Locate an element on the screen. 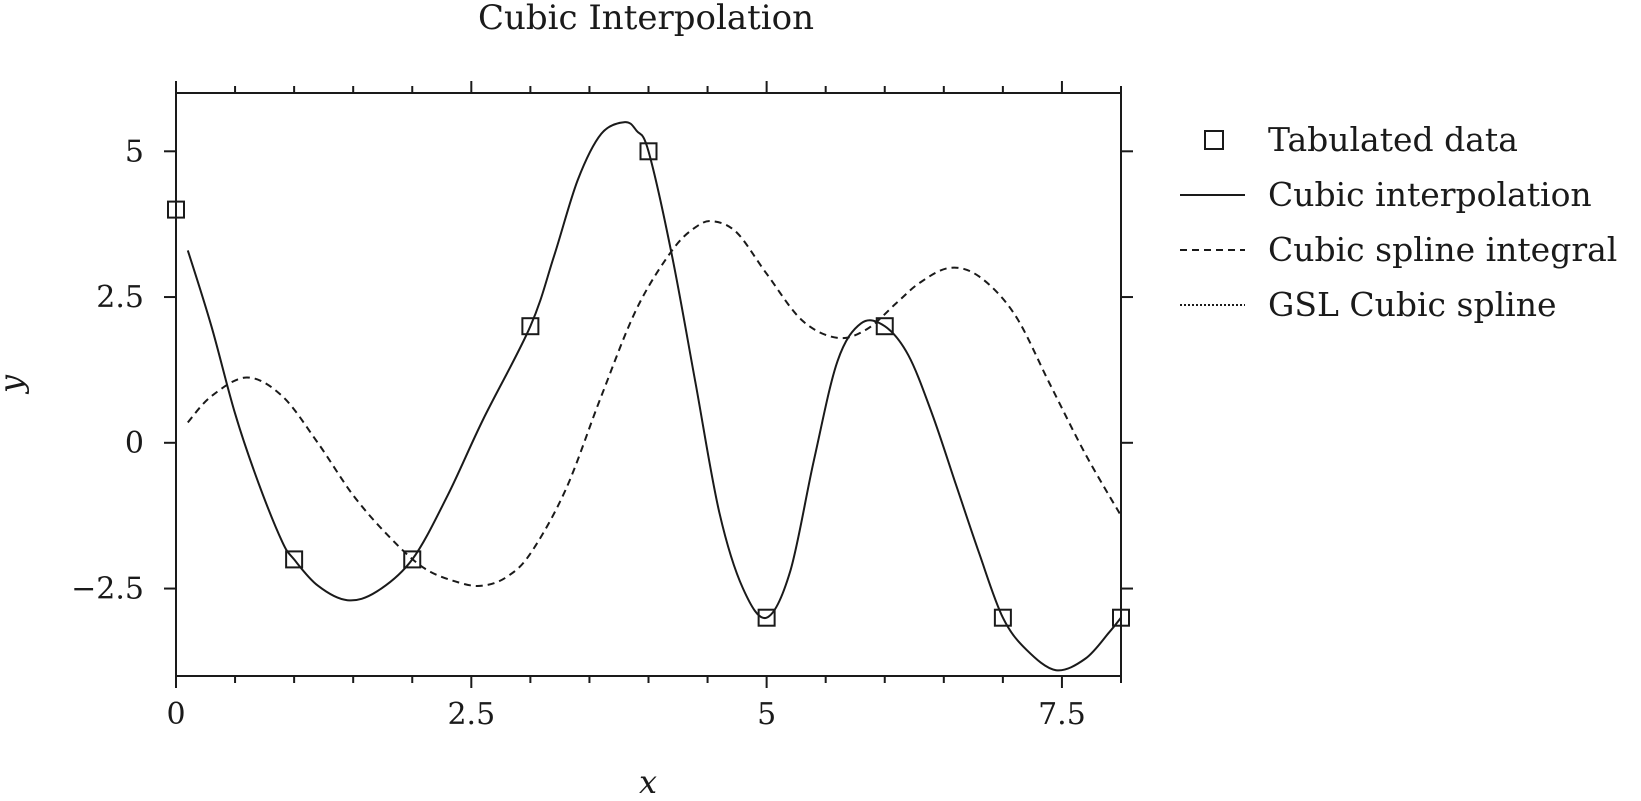 This screenshot has width=1641, height=801. legend-label: Tabulated data is located at coordinates (1393, 139).